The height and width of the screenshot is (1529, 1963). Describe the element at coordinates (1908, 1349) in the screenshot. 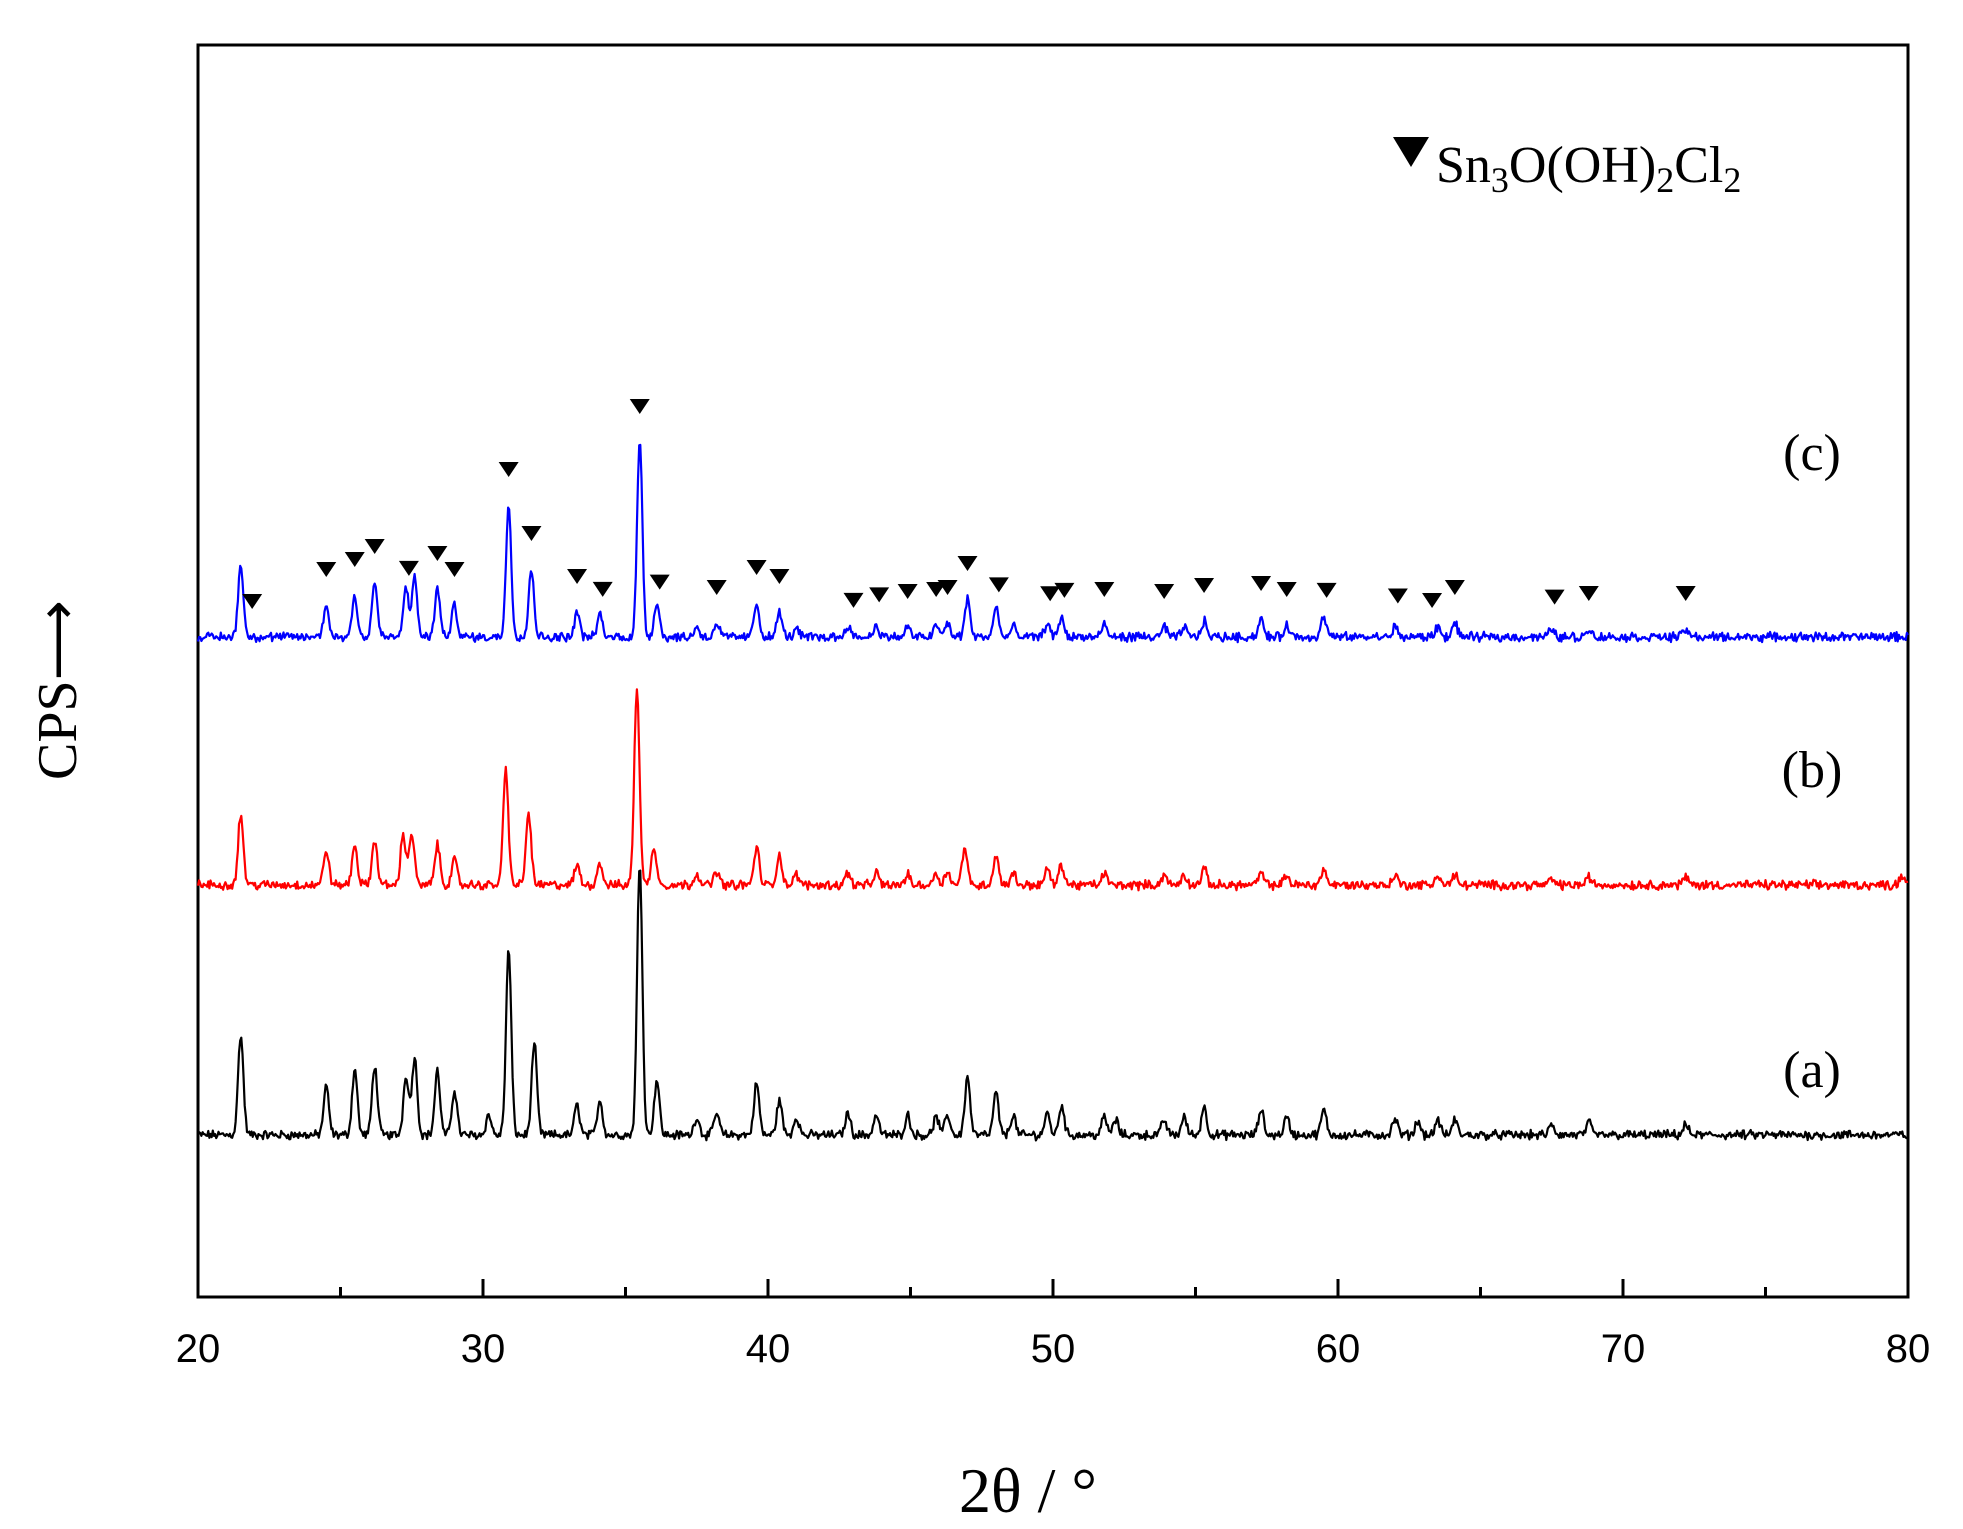

I see `x-tick-label: 80` at that location.